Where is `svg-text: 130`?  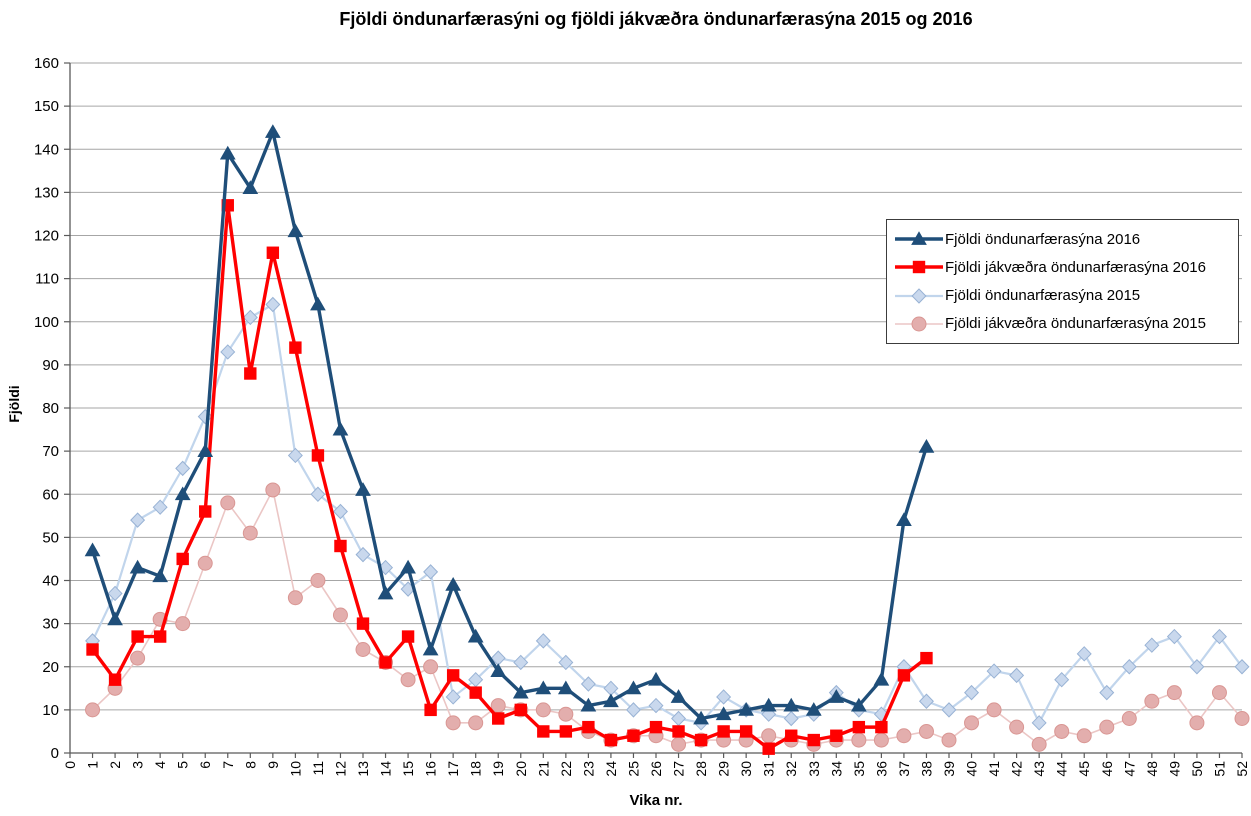 svg-text: 130 is located at coordinates (46, 192).